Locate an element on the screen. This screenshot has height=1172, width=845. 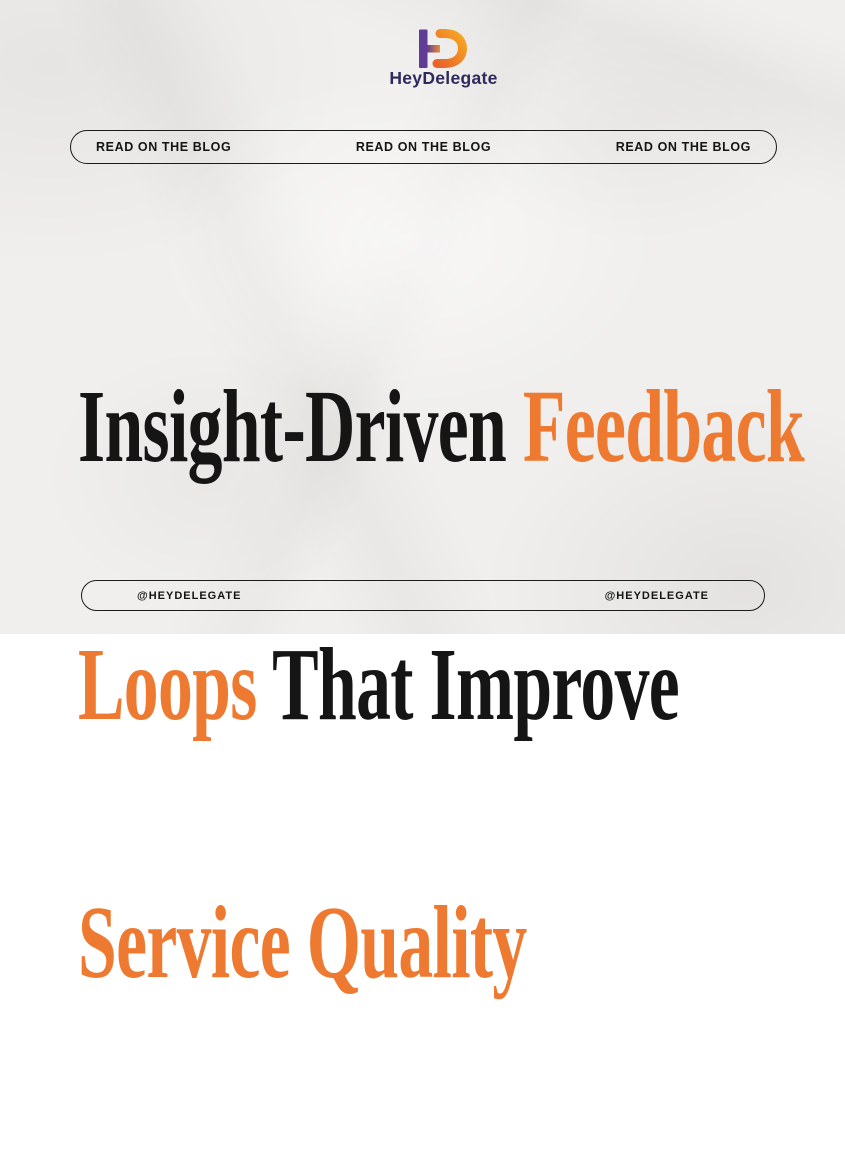
social-handle-right: @HEYDELEGATE is located at coordinates (656, 595).